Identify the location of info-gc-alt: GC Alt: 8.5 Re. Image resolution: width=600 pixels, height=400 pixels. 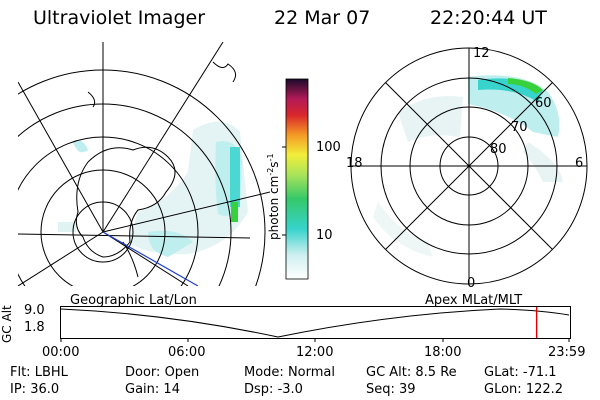
(411, 372).